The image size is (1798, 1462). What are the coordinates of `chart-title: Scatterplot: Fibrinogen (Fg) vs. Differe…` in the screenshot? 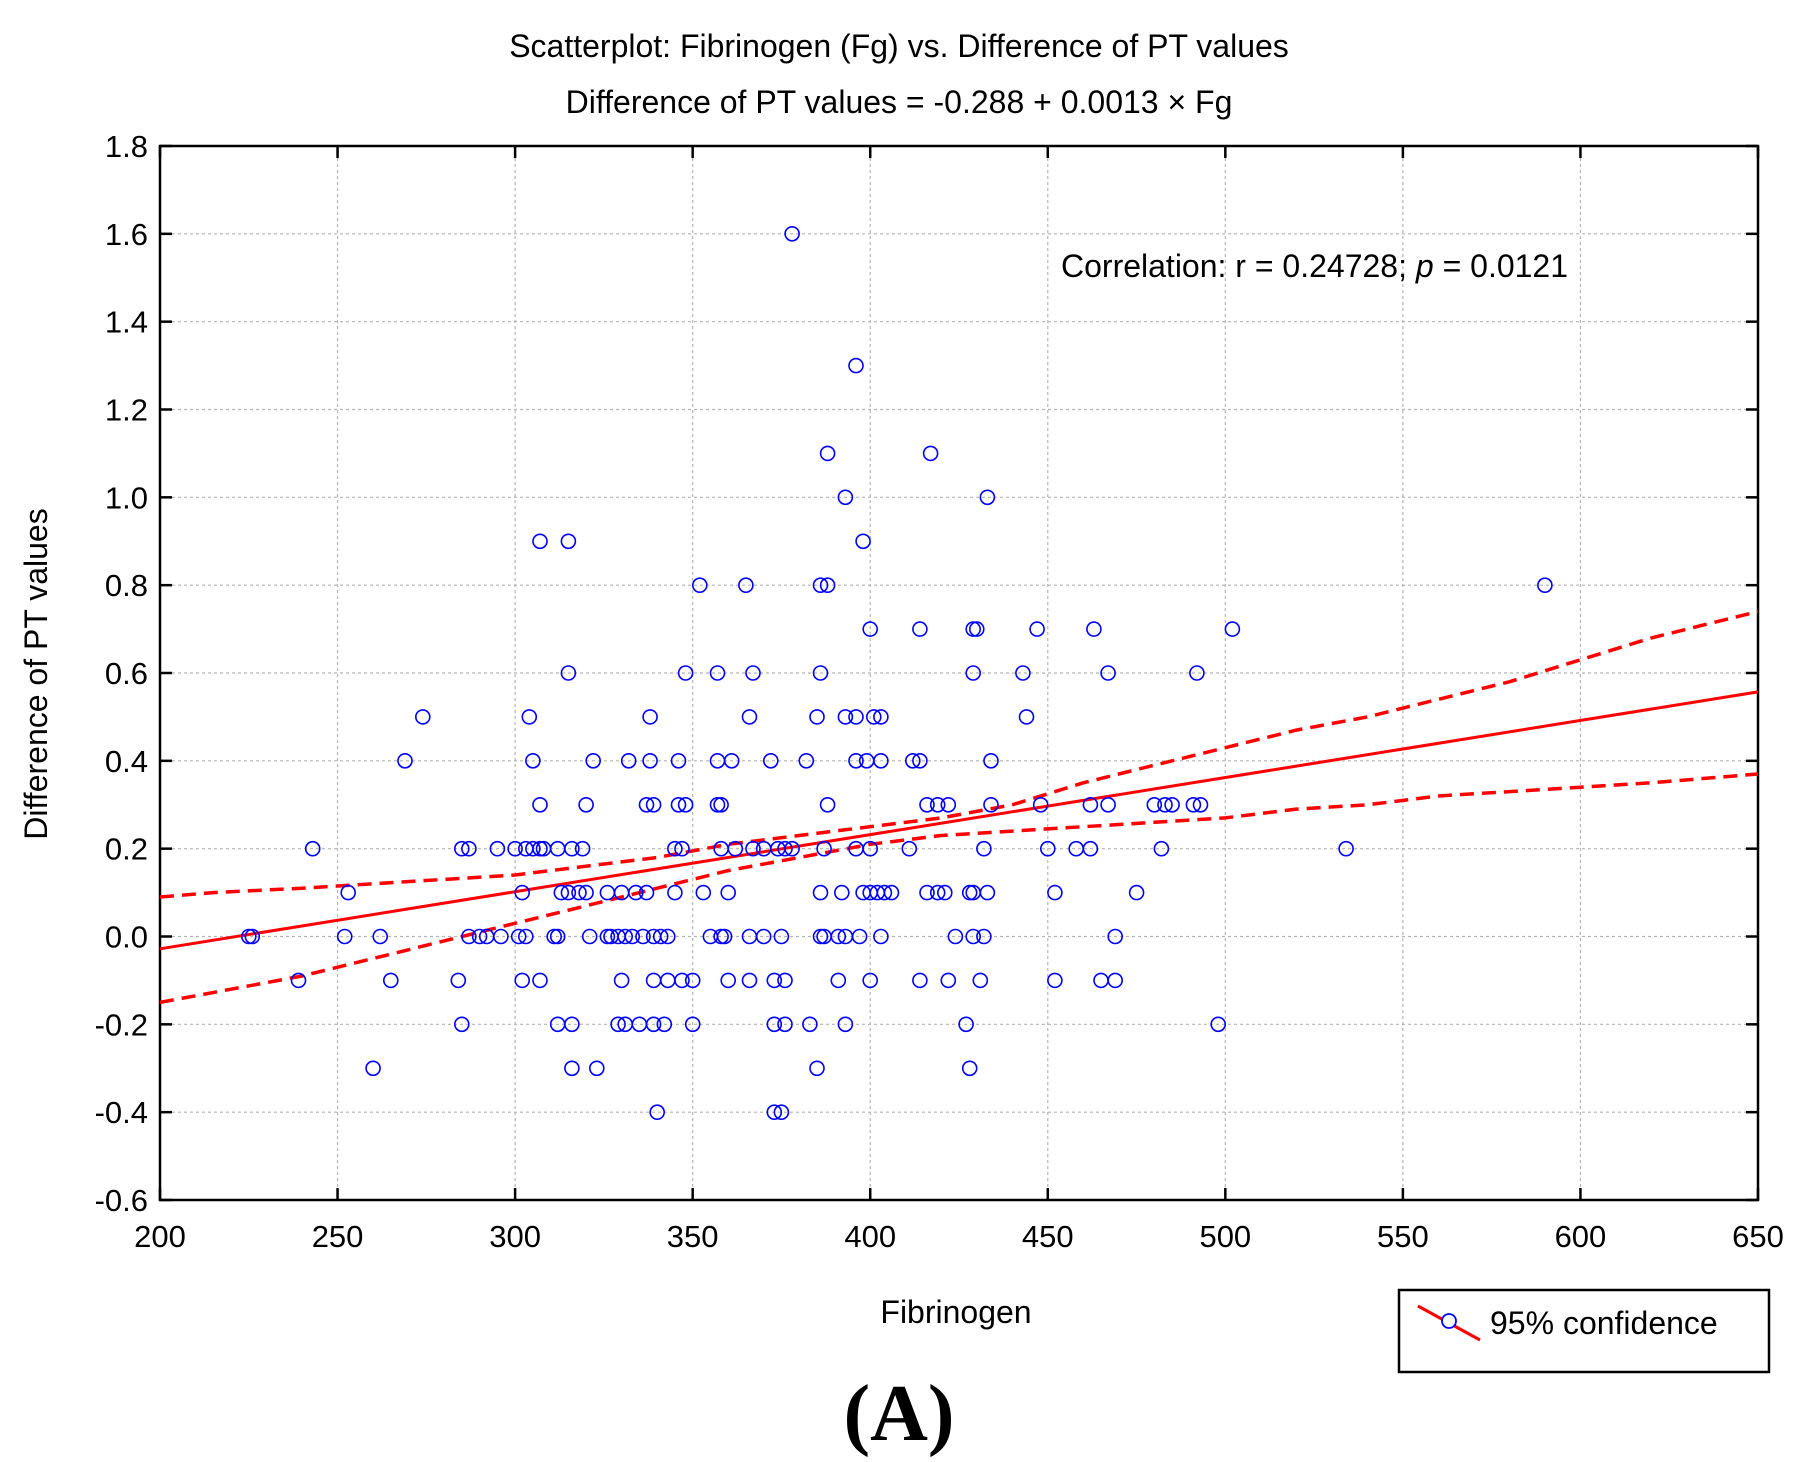 It's located at (899, 46).